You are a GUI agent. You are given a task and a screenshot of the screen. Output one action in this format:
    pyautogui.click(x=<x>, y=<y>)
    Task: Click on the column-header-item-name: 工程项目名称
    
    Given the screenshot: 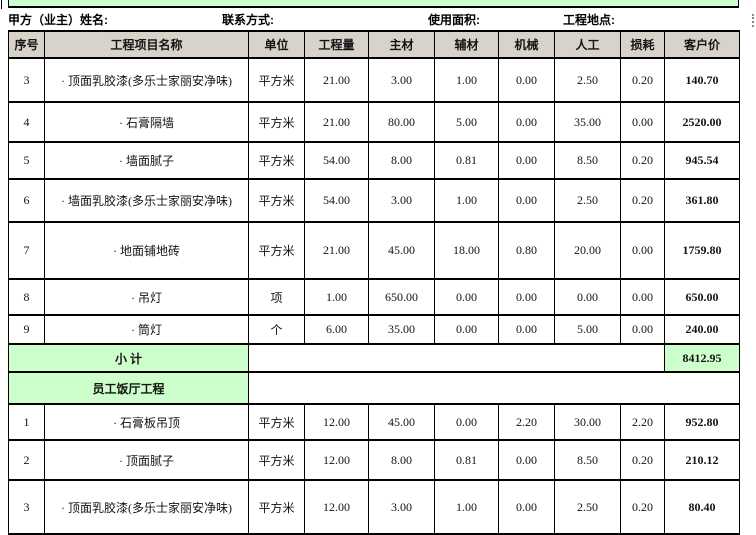 What is the action you would take?
    pyautogui.click(x=146, y=44)
    